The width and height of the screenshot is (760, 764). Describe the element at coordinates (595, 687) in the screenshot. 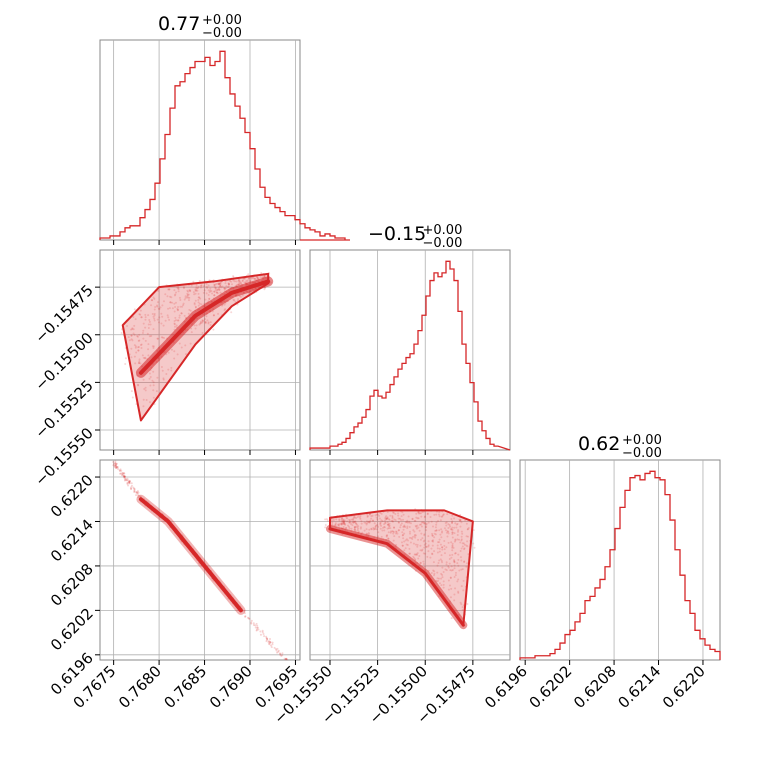

I see `x-tick-label: 0.6208` at that location.